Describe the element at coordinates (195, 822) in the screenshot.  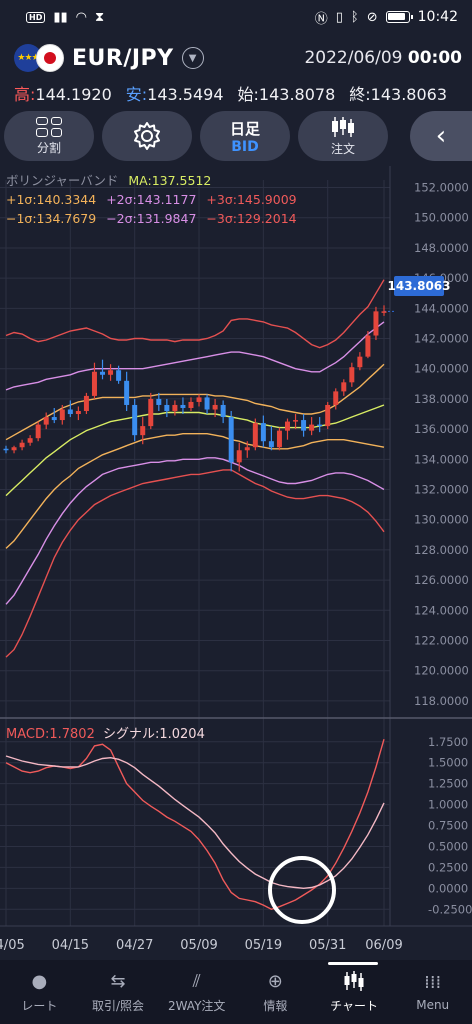
I see `signal-line` at that location.